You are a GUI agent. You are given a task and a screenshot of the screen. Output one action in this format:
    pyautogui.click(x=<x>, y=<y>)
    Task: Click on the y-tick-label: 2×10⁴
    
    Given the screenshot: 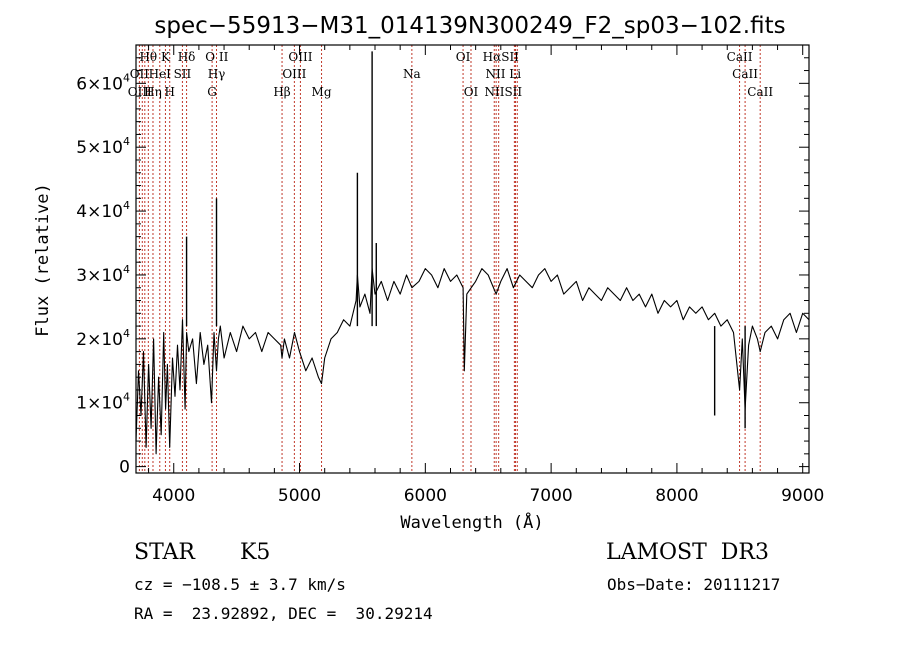 What is the action you would take?
    pyautogui.click(x=103, y=338)
    